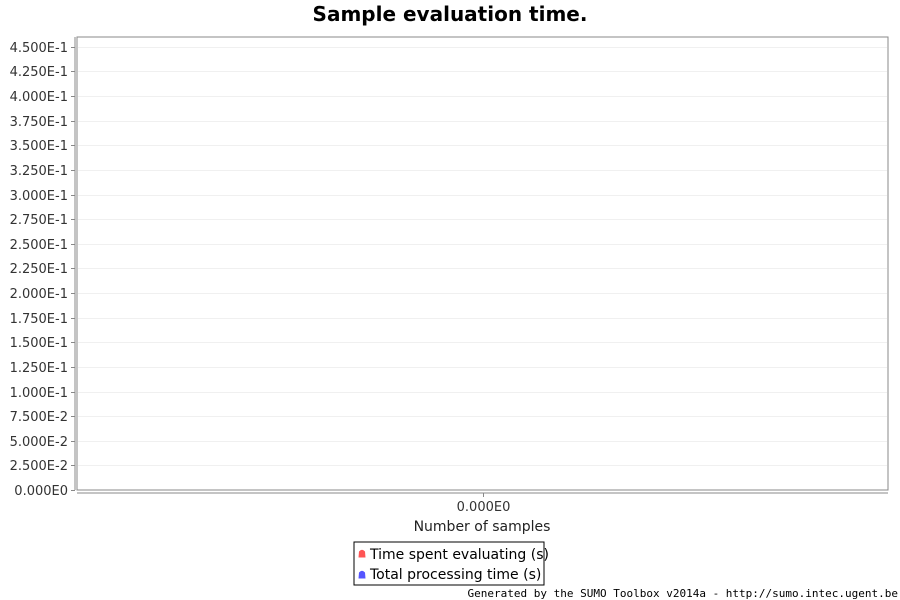  Describe the element at coordinates (459, 555) in the screenshot. I see `legend-label-time-spent-evaluating: Time spent evaluating (s)` at that location.